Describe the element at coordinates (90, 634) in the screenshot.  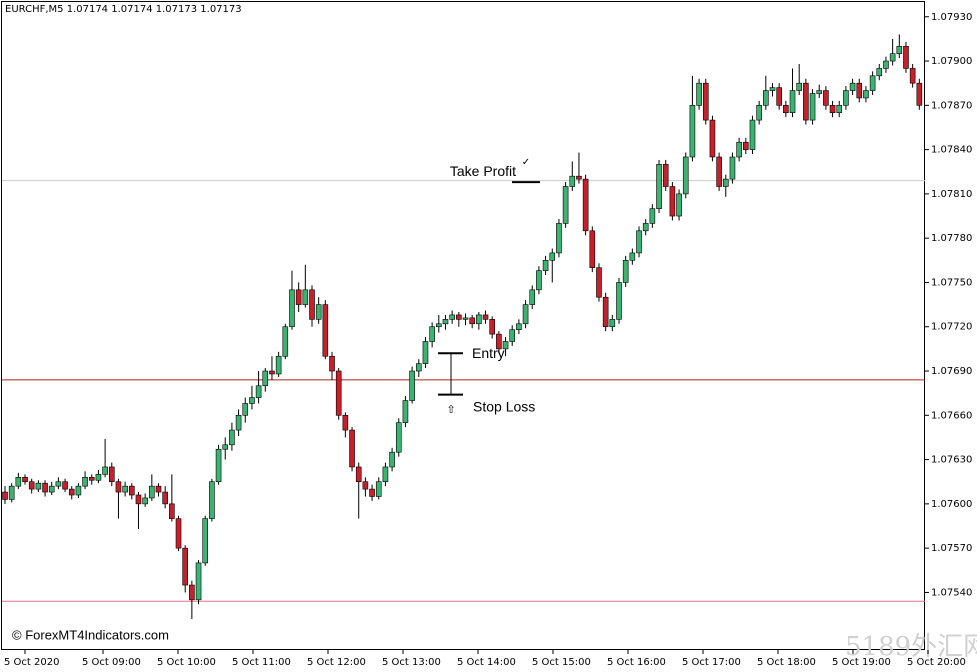
I see `watermark: © ForexMT4Indicators.com` at that location.